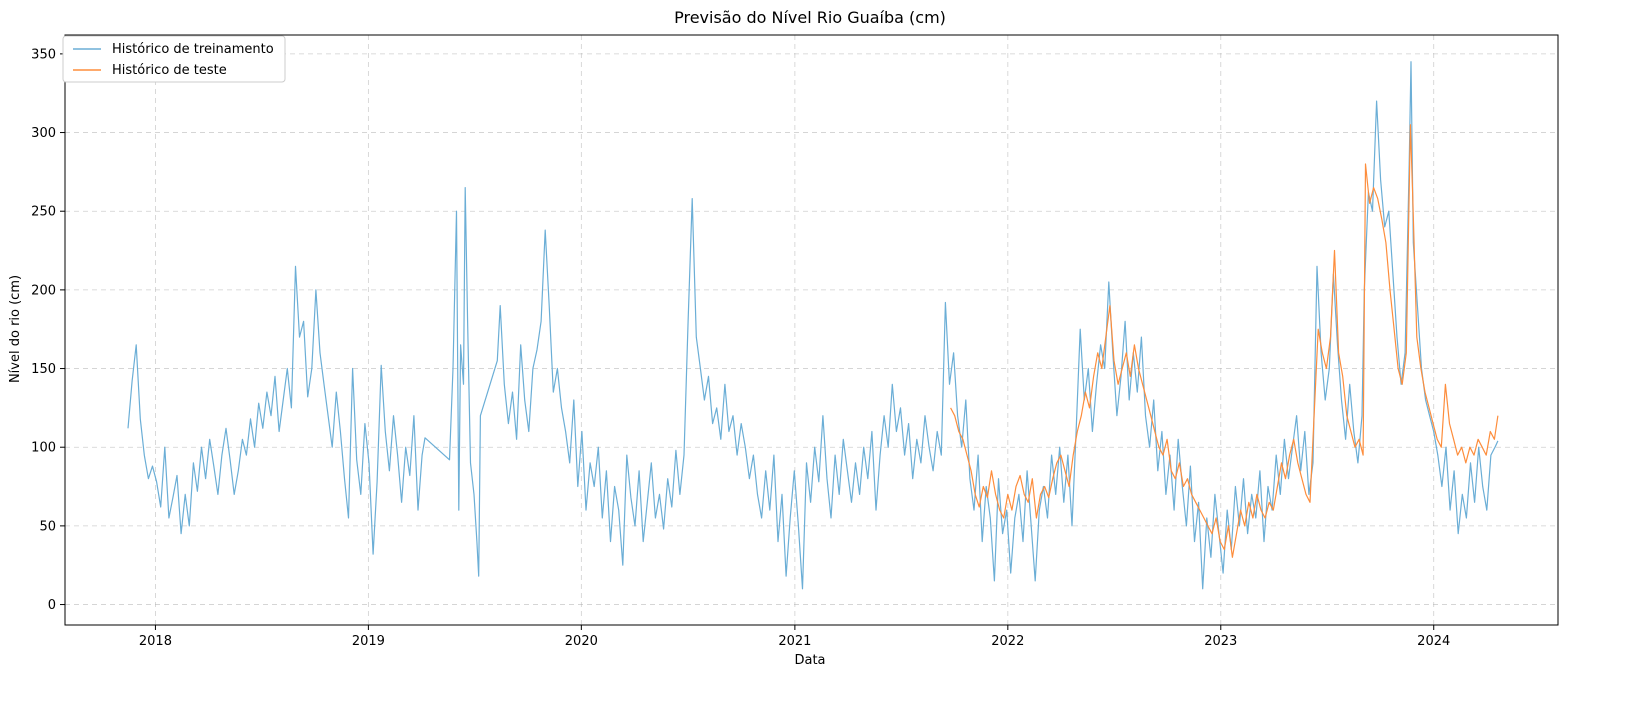 The image size is (1625, 701). What do you see at coordinates (43, 133) in the screenshot?
I see `y-tick-label: 300` at bounding box center [43, 133].